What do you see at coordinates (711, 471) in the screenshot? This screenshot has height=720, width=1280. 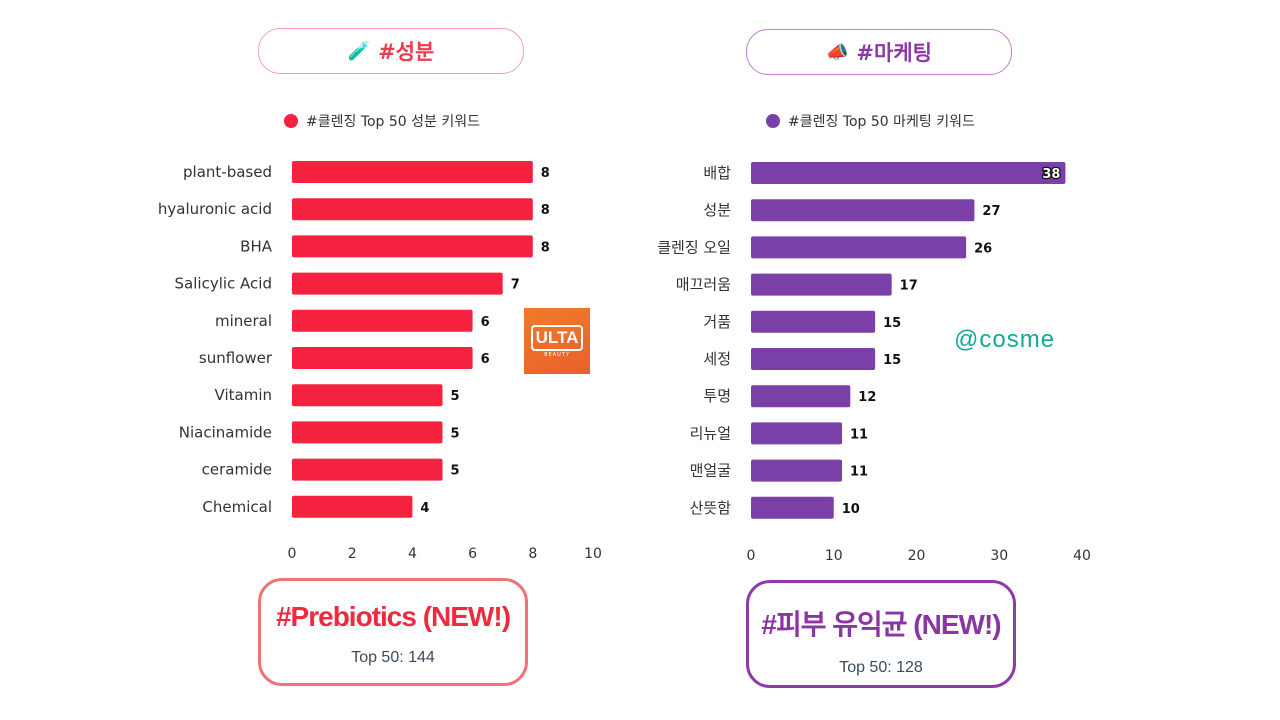 I see `marketing-category-label: 맨얼굴` at bounding box center [711, 471].